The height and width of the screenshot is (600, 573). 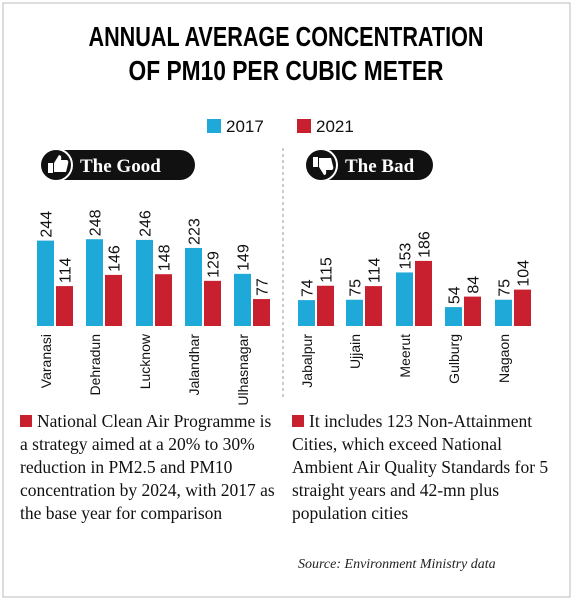 I want to click on value-label: 84, so click(x=474, y=285).